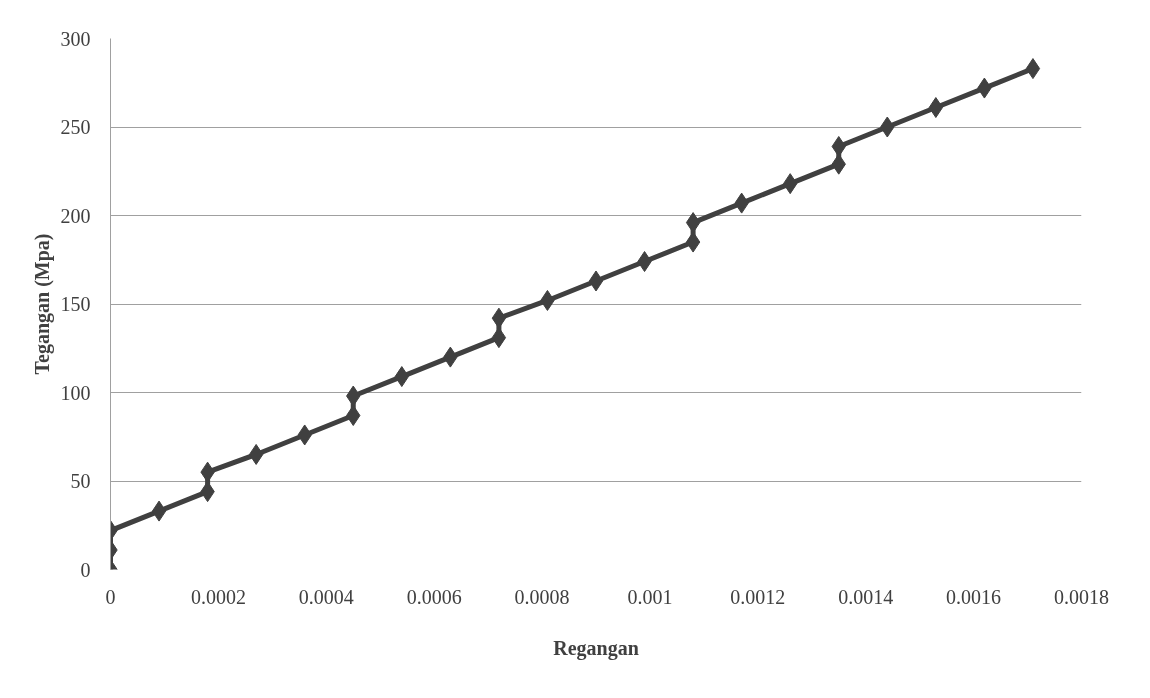 The width and height of the screenshot is (1150, 698). I want to click on y-tick-label: 50, so click(80, 481).